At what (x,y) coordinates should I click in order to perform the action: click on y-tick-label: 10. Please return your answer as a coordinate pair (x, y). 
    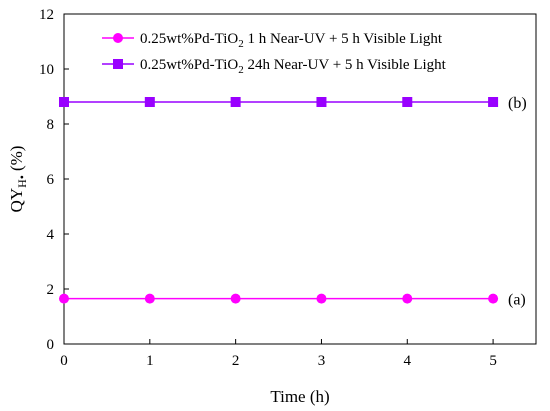
    Looking at the image, I should click on (46, 70).